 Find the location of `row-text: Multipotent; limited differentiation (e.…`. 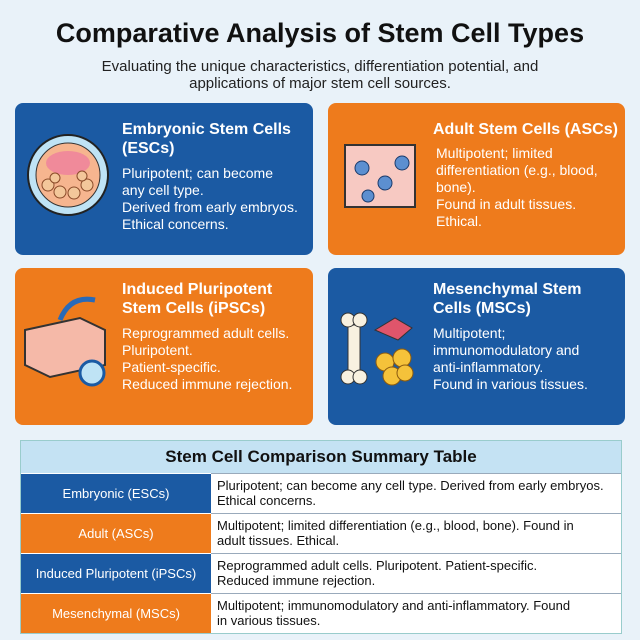

row-text: Multipotent; limited differentiation (e.… is located at coordinates (395, 525).